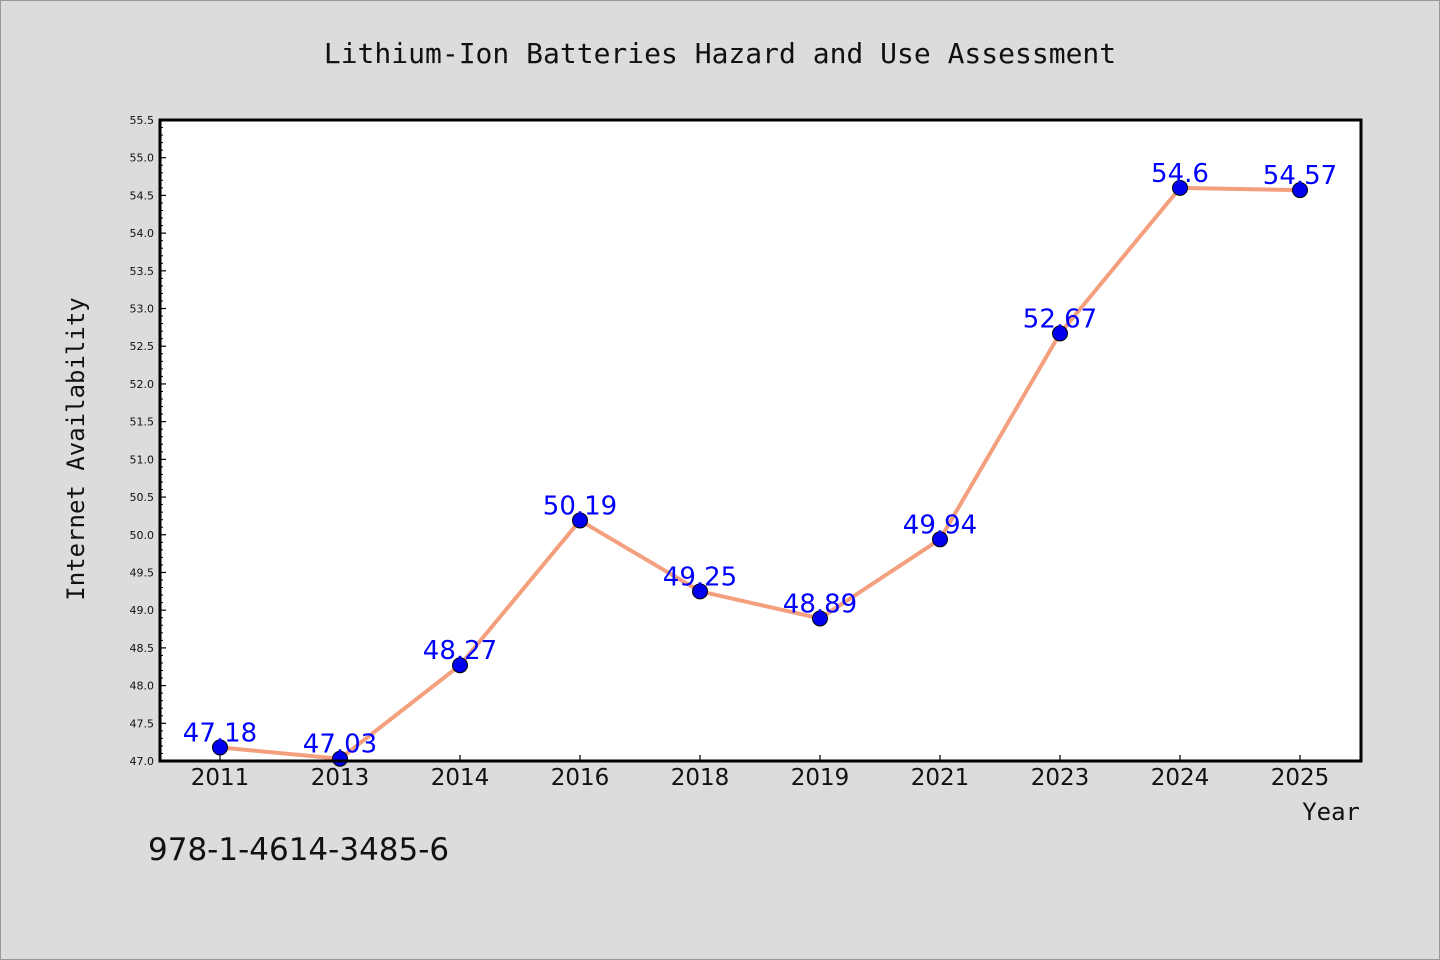  What do you see at coordinates (142, 497) in the screenshot?
I see `y-tick-label: 50.5` at bounding box center [142, 497].